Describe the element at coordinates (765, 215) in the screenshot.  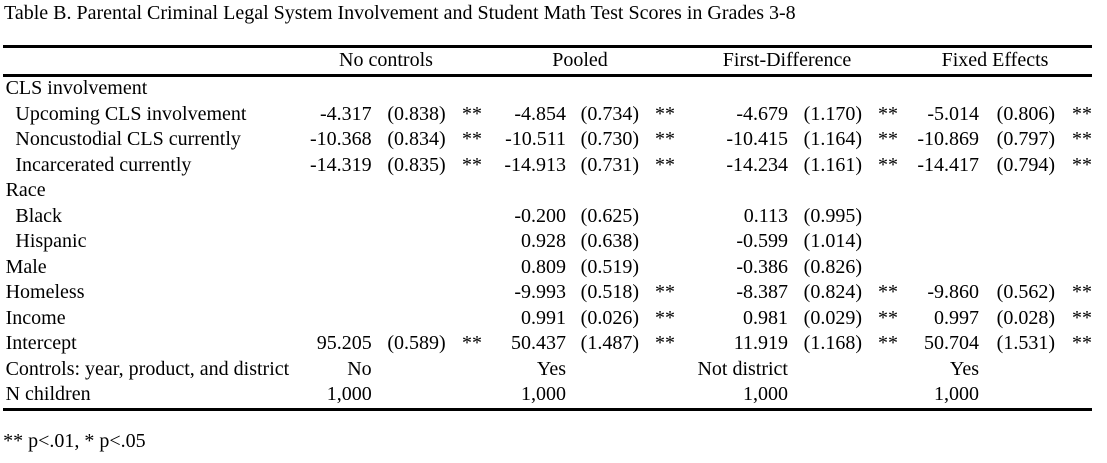
I see `coefficient-cell: 0.113` at that location.